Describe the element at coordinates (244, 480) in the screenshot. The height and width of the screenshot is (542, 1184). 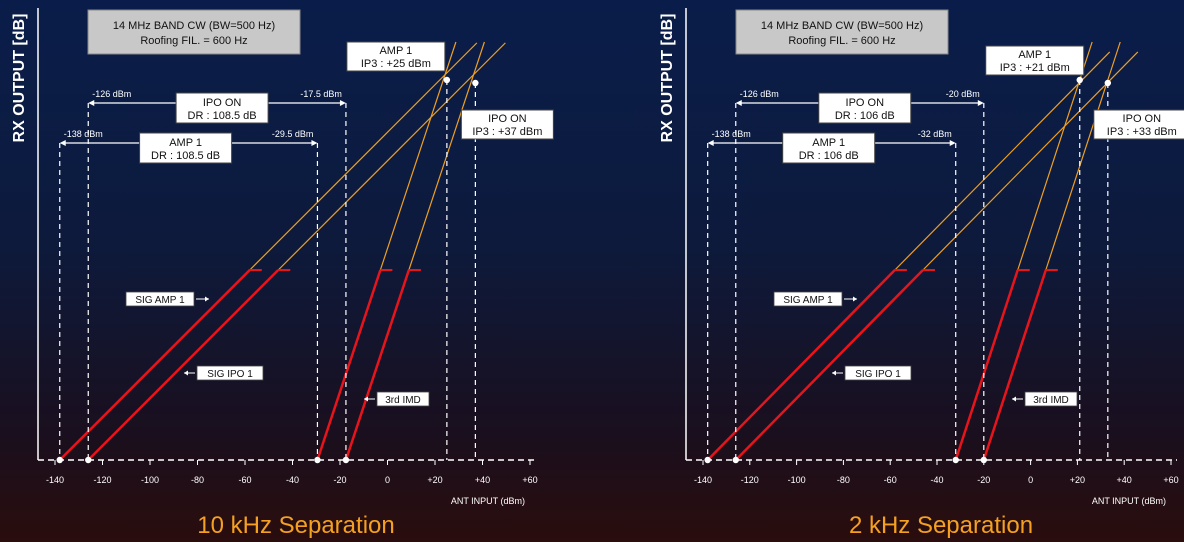
I see `x-tick-label: -60` at that location.